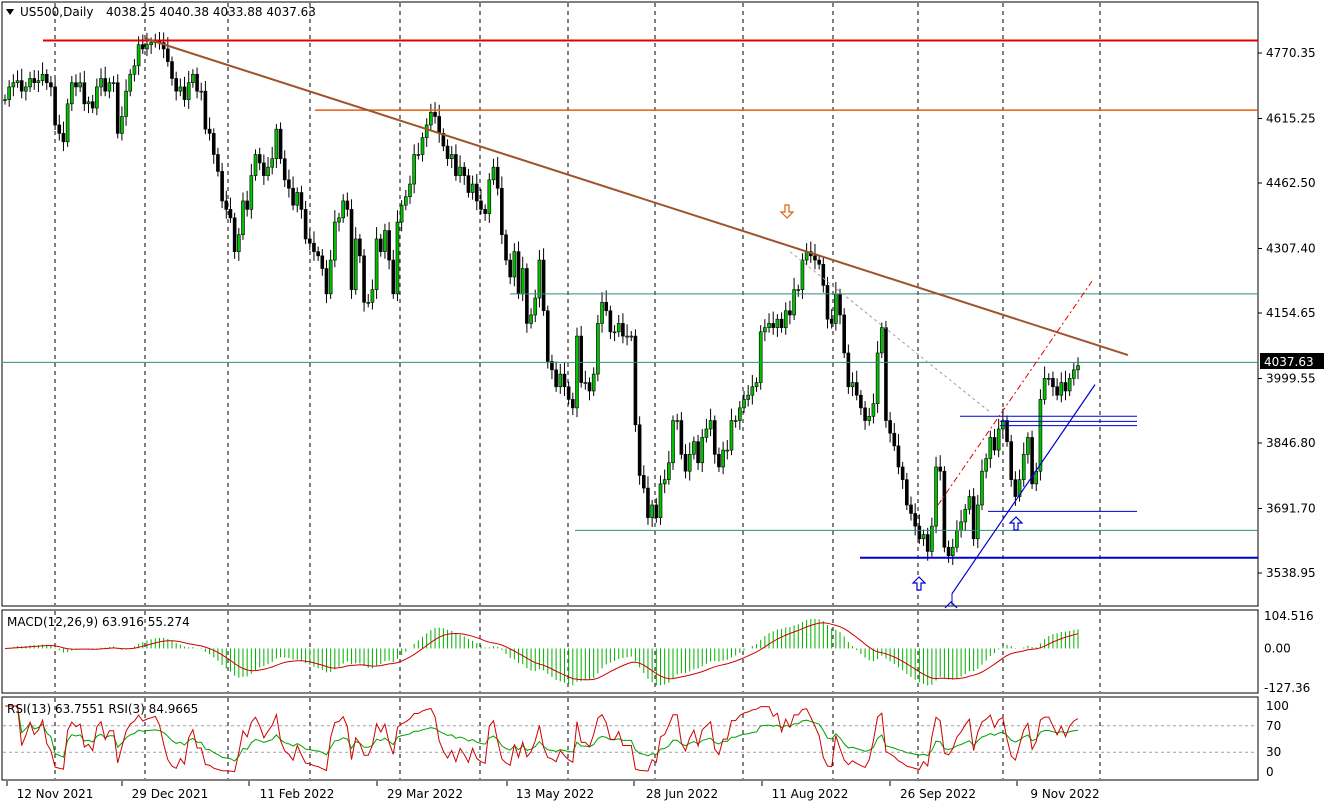 The width and height of the screenshot is (1332, 811). Describe the element at coordinates (787, 211) in the screenshot. I see `down-arrow-icon` at that location.